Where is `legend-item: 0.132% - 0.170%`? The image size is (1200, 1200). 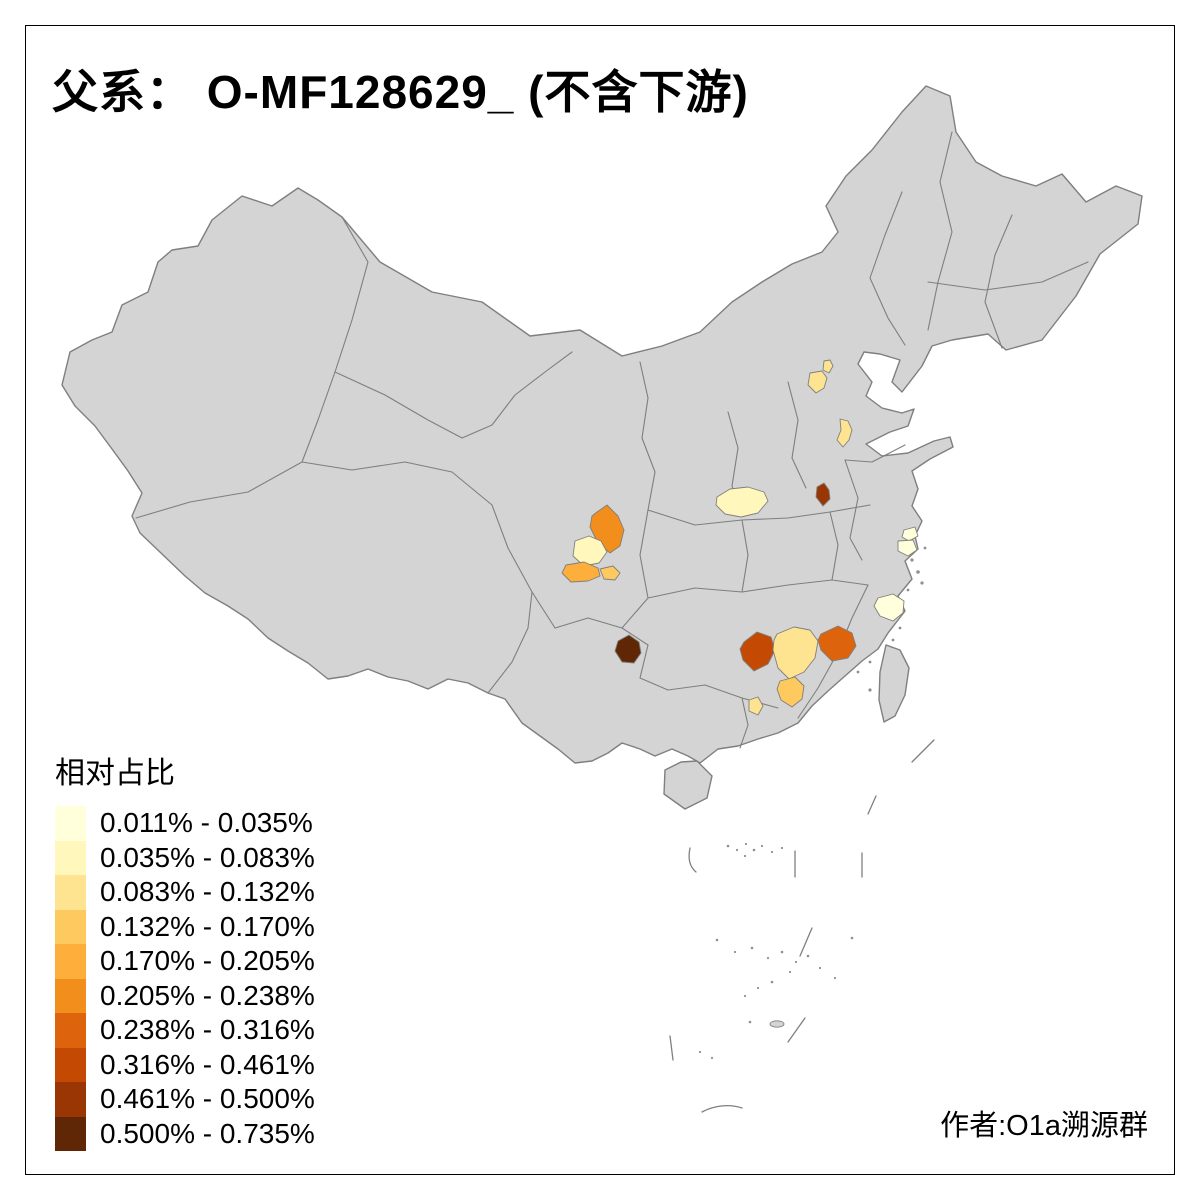
legend-item: 0.132% - 0.170% is located at coordinates (185, 926).